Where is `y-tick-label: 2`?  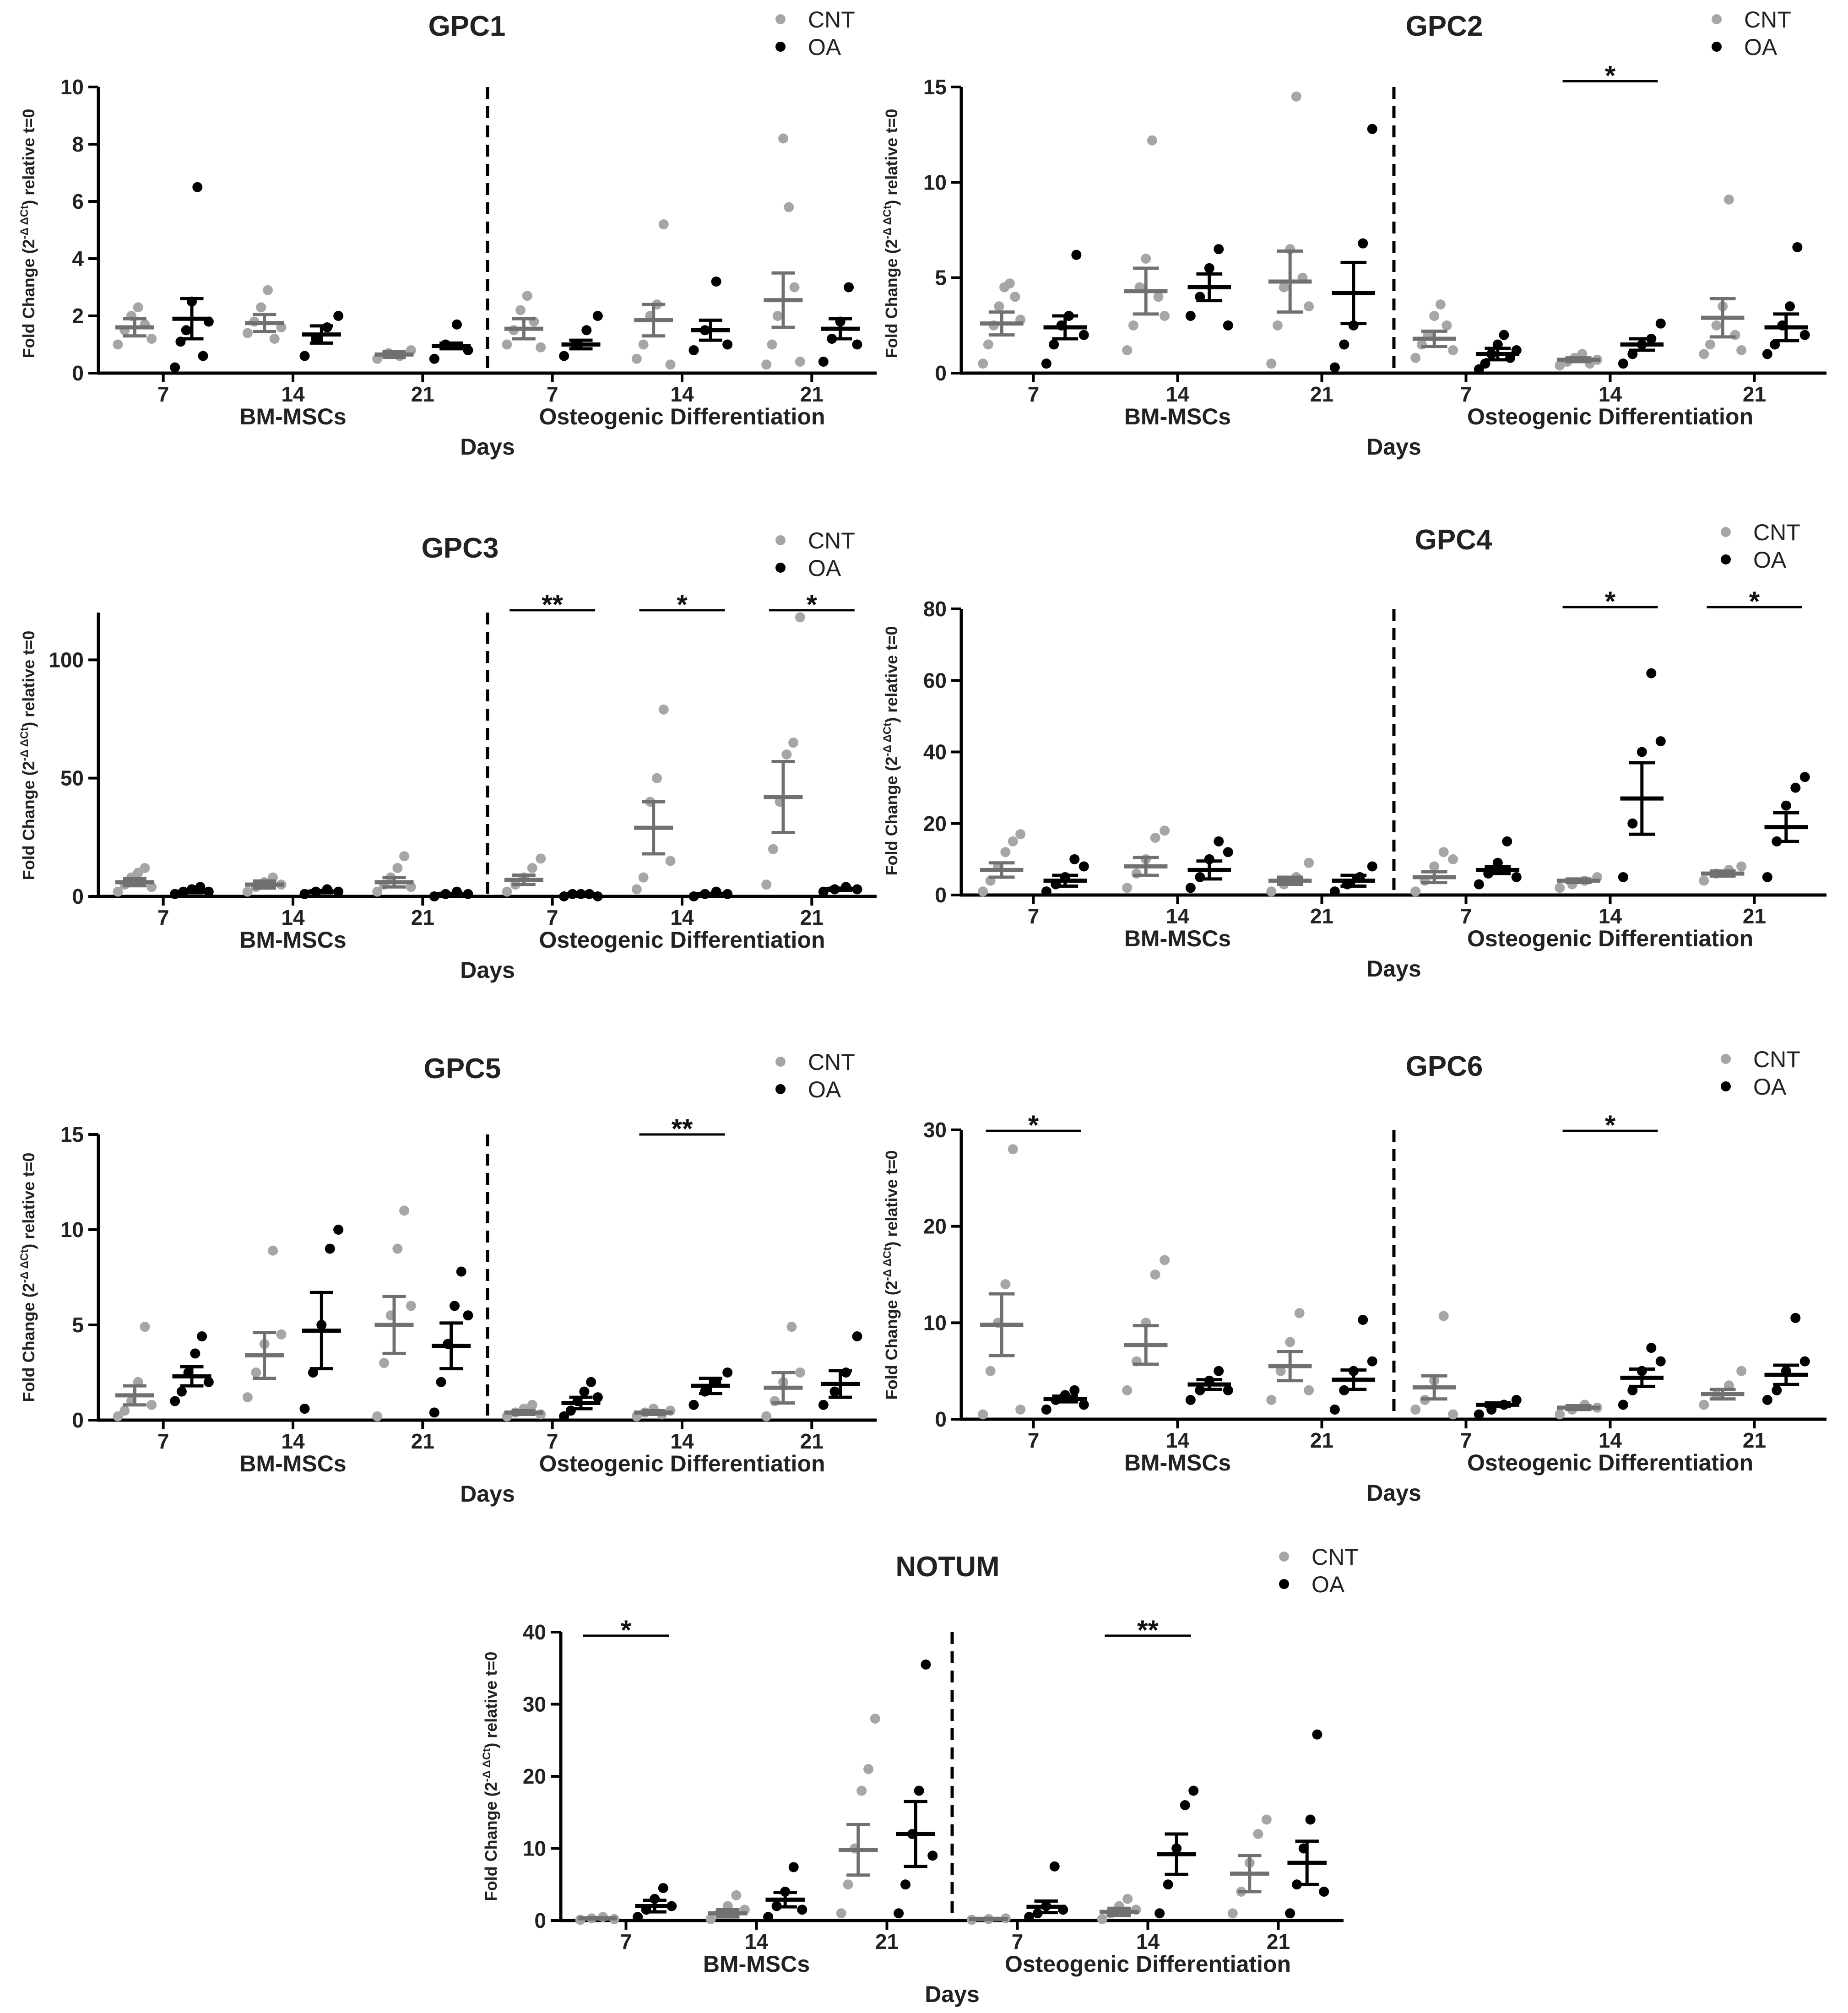 y-tick-label: 2 is located at coordinates (78, 316).